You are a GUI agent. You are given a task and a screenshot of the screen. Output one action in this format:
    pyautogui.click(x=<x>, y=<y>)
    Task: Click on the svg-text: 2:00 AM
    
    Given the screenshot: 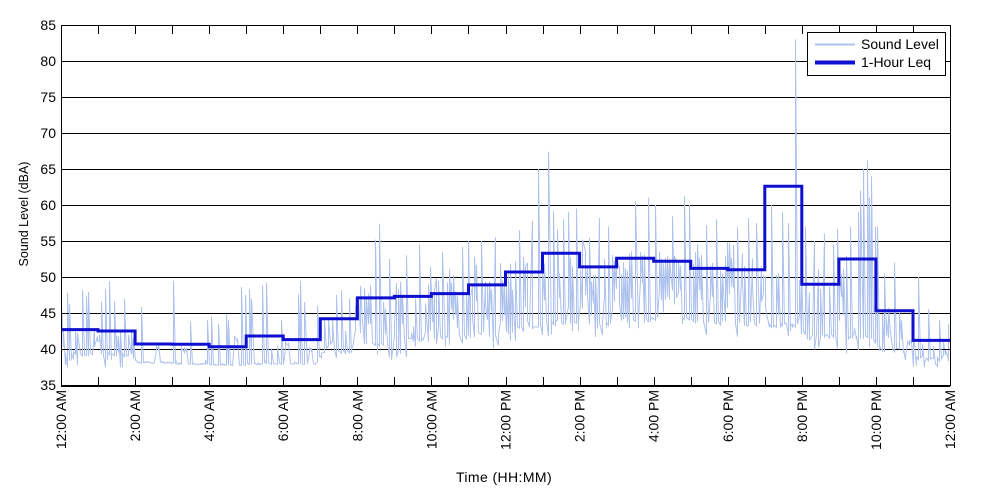 What is the action you would take?
    pyautogui.click(x=135, y=415)
    